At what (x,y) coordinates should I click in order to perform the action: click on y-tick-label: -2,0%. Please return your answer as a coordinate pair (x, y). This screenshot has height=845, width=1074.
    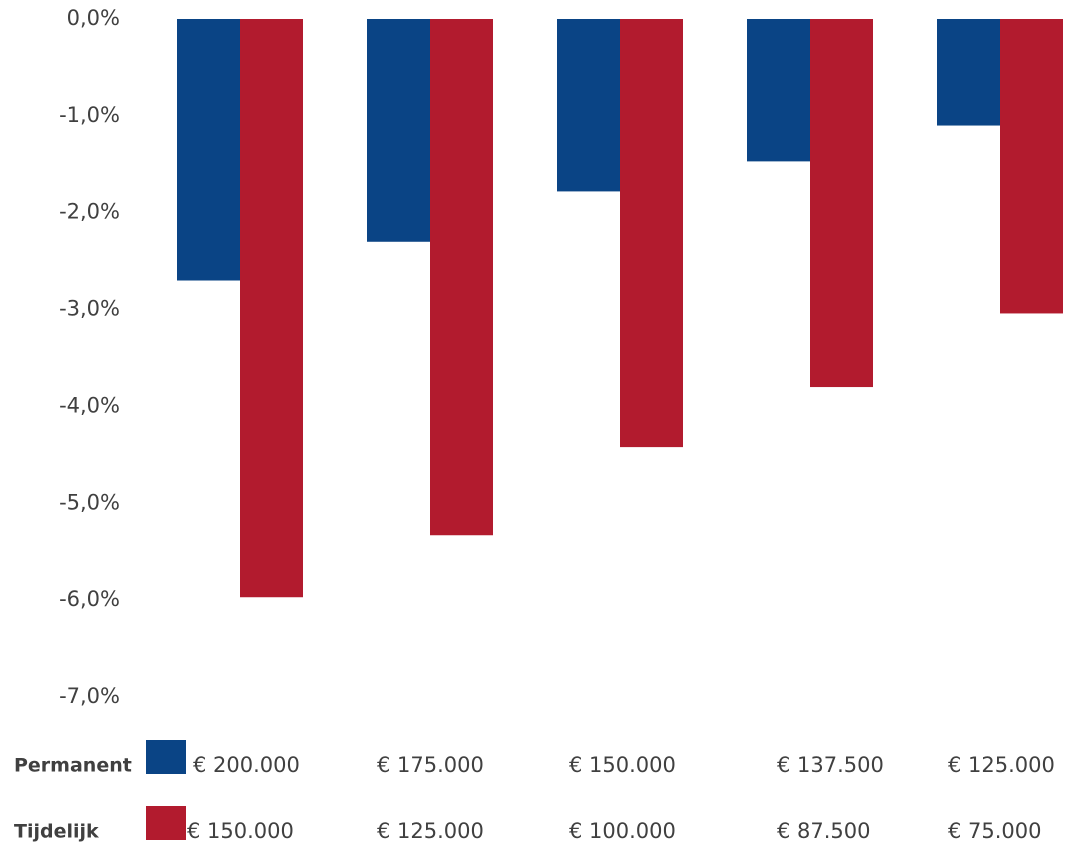
    Looking at the image, I should click on (89, 212).